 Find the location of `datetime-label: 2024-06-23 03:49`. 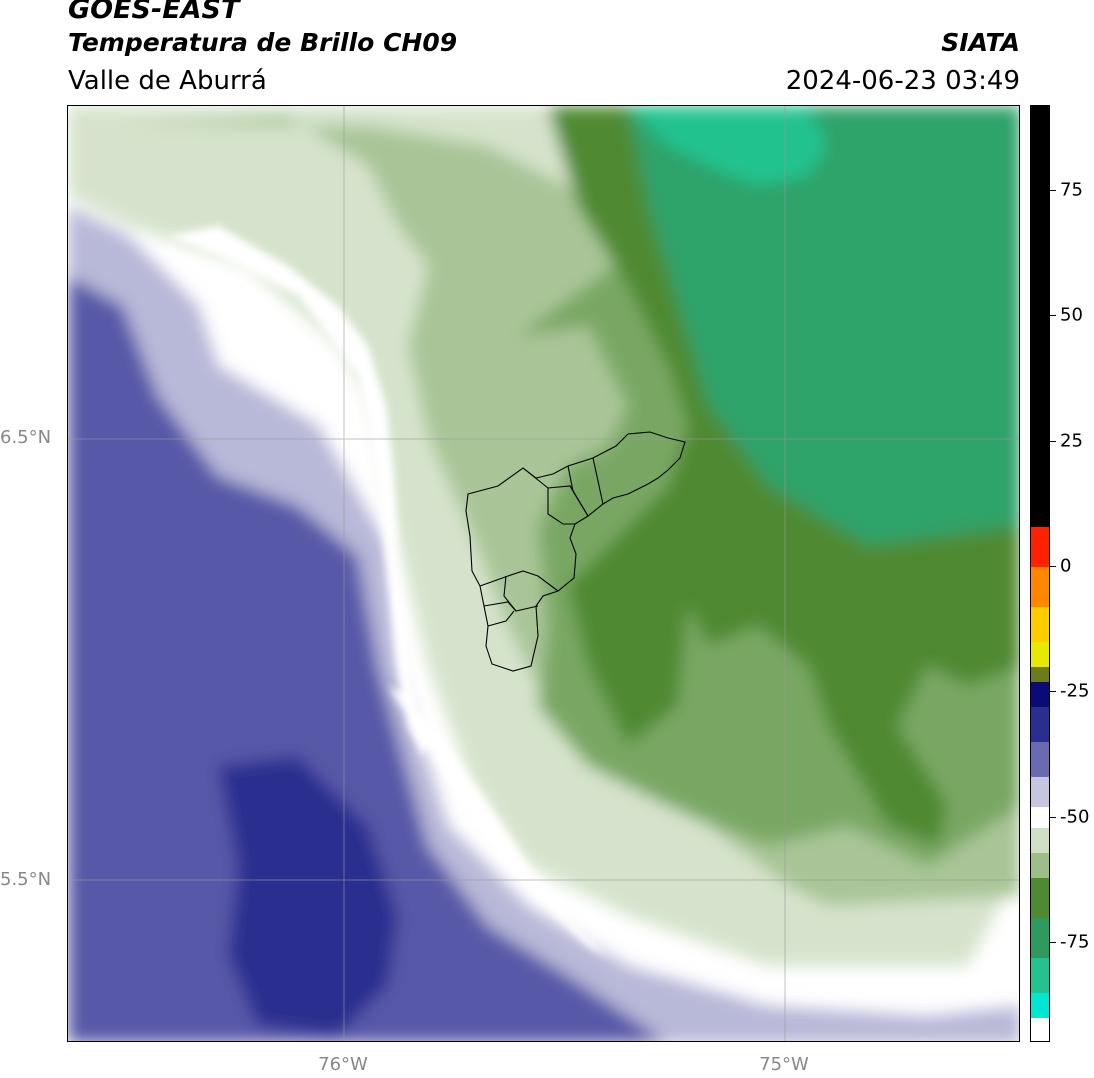

datetime-label: 2024-06-23 03:49 is located at coordinates (902, 81).